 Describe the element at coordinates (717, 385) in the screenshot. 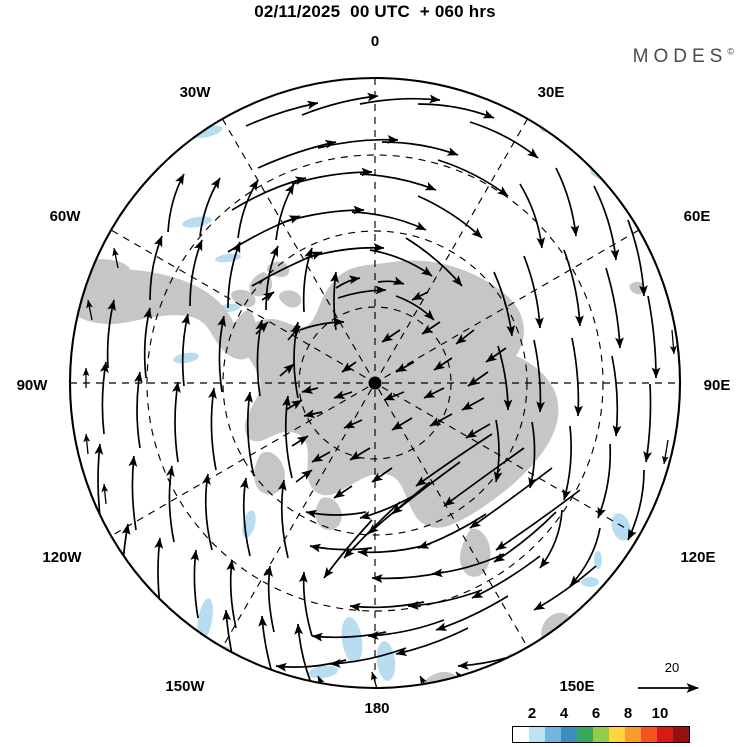

I see `lon-label-90e: 90E` at that location.